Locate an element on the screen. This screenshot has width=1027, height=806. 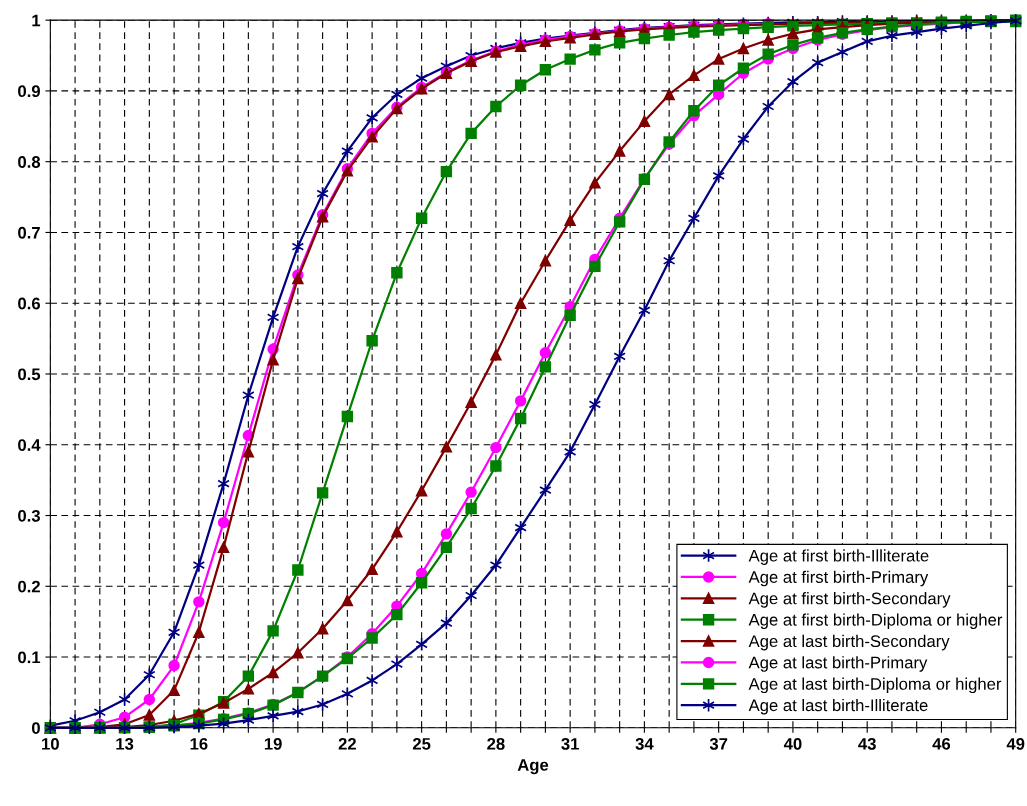
x-tick-label: 19 is located at coordinates (273, 743).